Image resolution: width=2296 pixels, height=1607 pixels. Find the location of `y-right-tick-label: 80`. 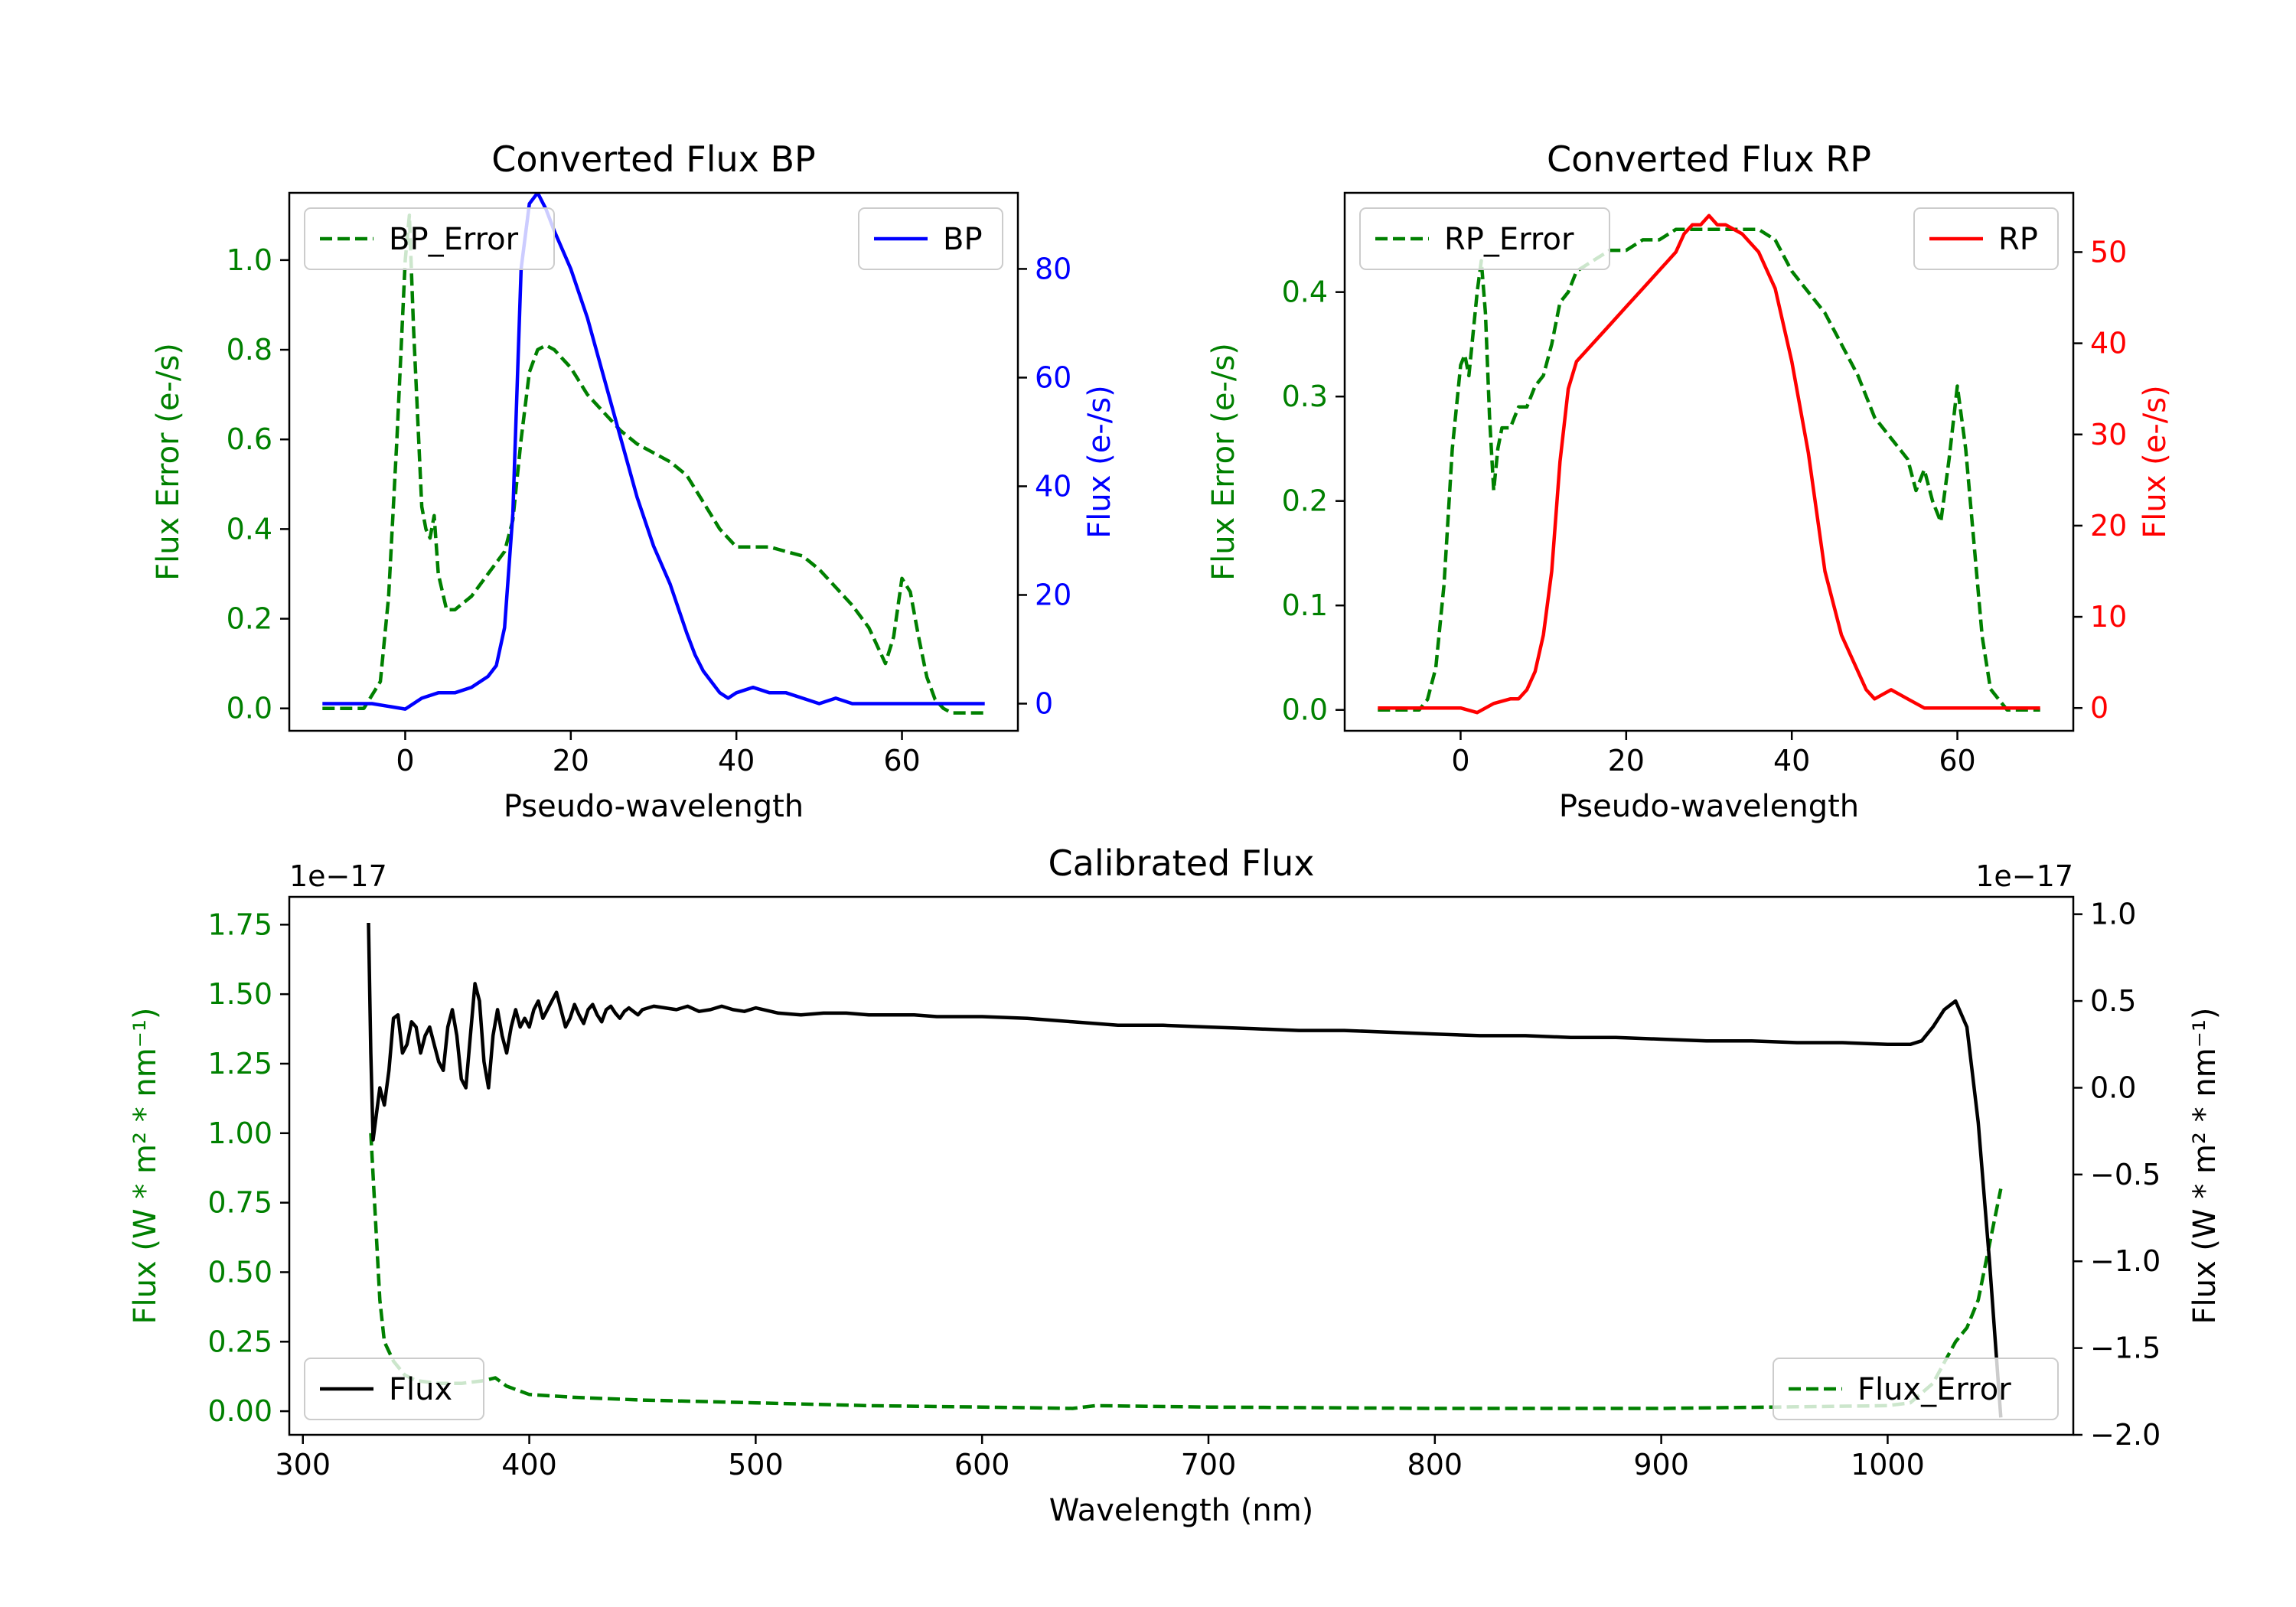

y-right-tick-label: 80 is located at coordinates (1053, 268).